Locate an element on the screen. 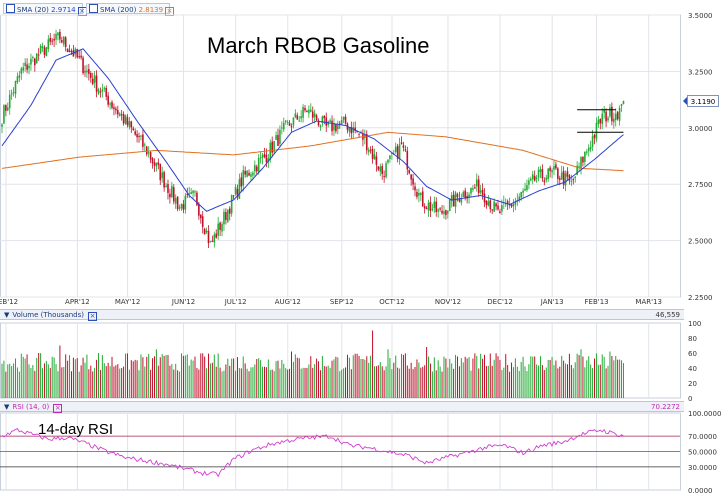 The height and width of the screenshot is (498, 725). sma200-swatch-icon is located at coordinates (93, 8).